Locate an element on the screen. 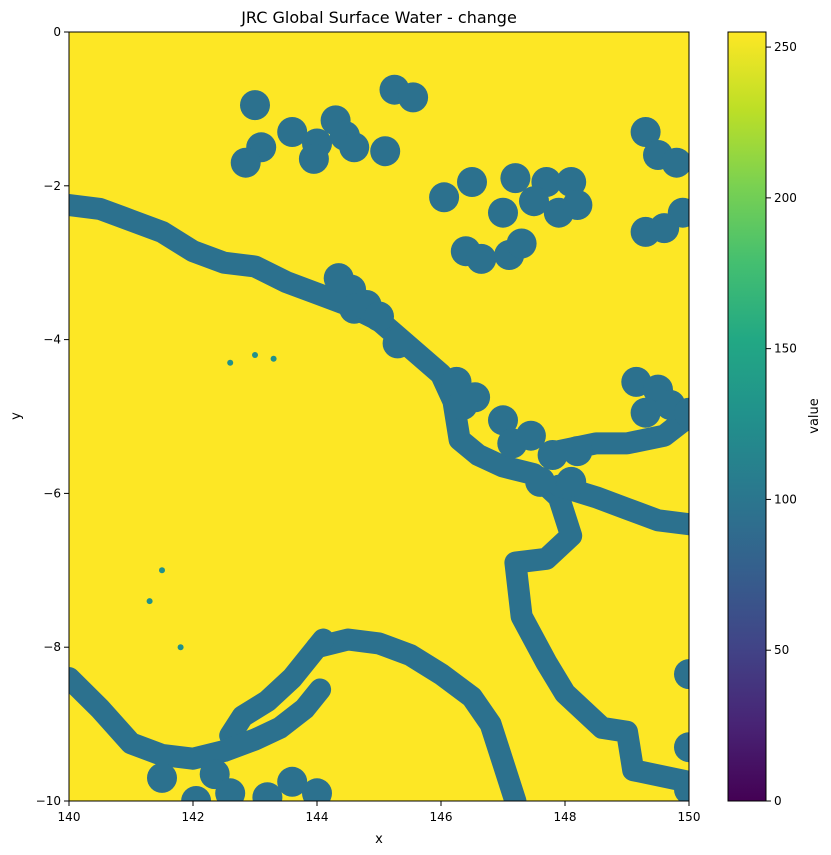 Image resolution: width=831 pixels, height=855 pixels. x-axis: 140 142 144 146 148 150 is located at coordinates (379, 812).